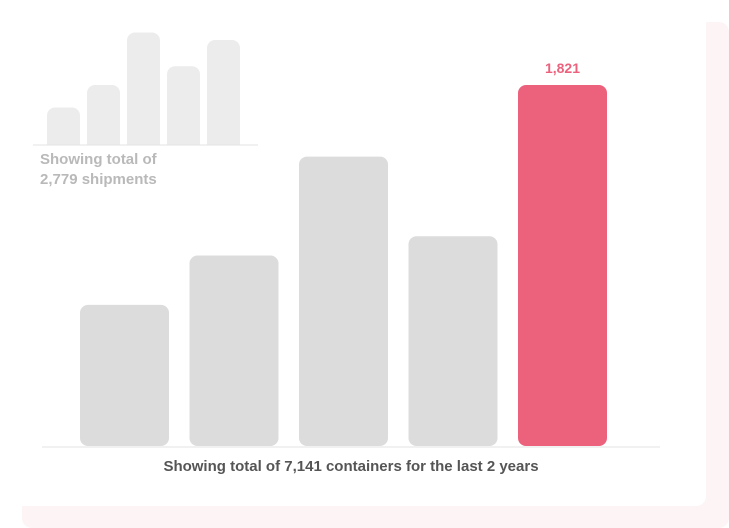  What do you see at coordinates (150, 150) in the screenshot?
I see `mini-chart-mask` at bounding box center [150, 150].